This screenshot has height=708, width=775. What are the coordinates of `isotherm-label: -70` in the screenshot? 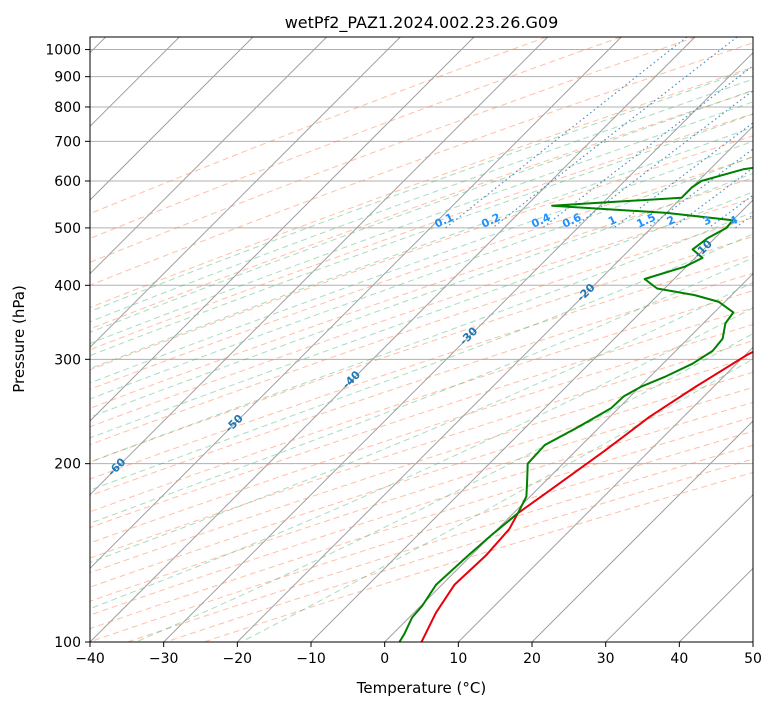 It's located at (5, 510).